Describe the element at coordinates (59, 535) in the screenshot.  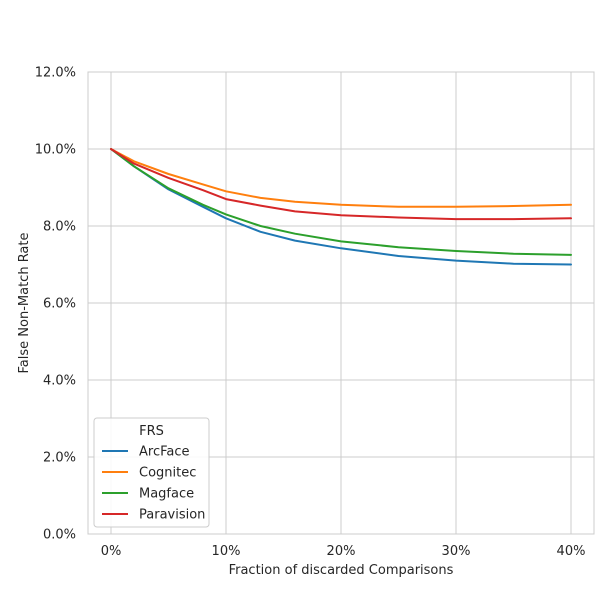
I see `y-tick-label: 0.0%` at that location.